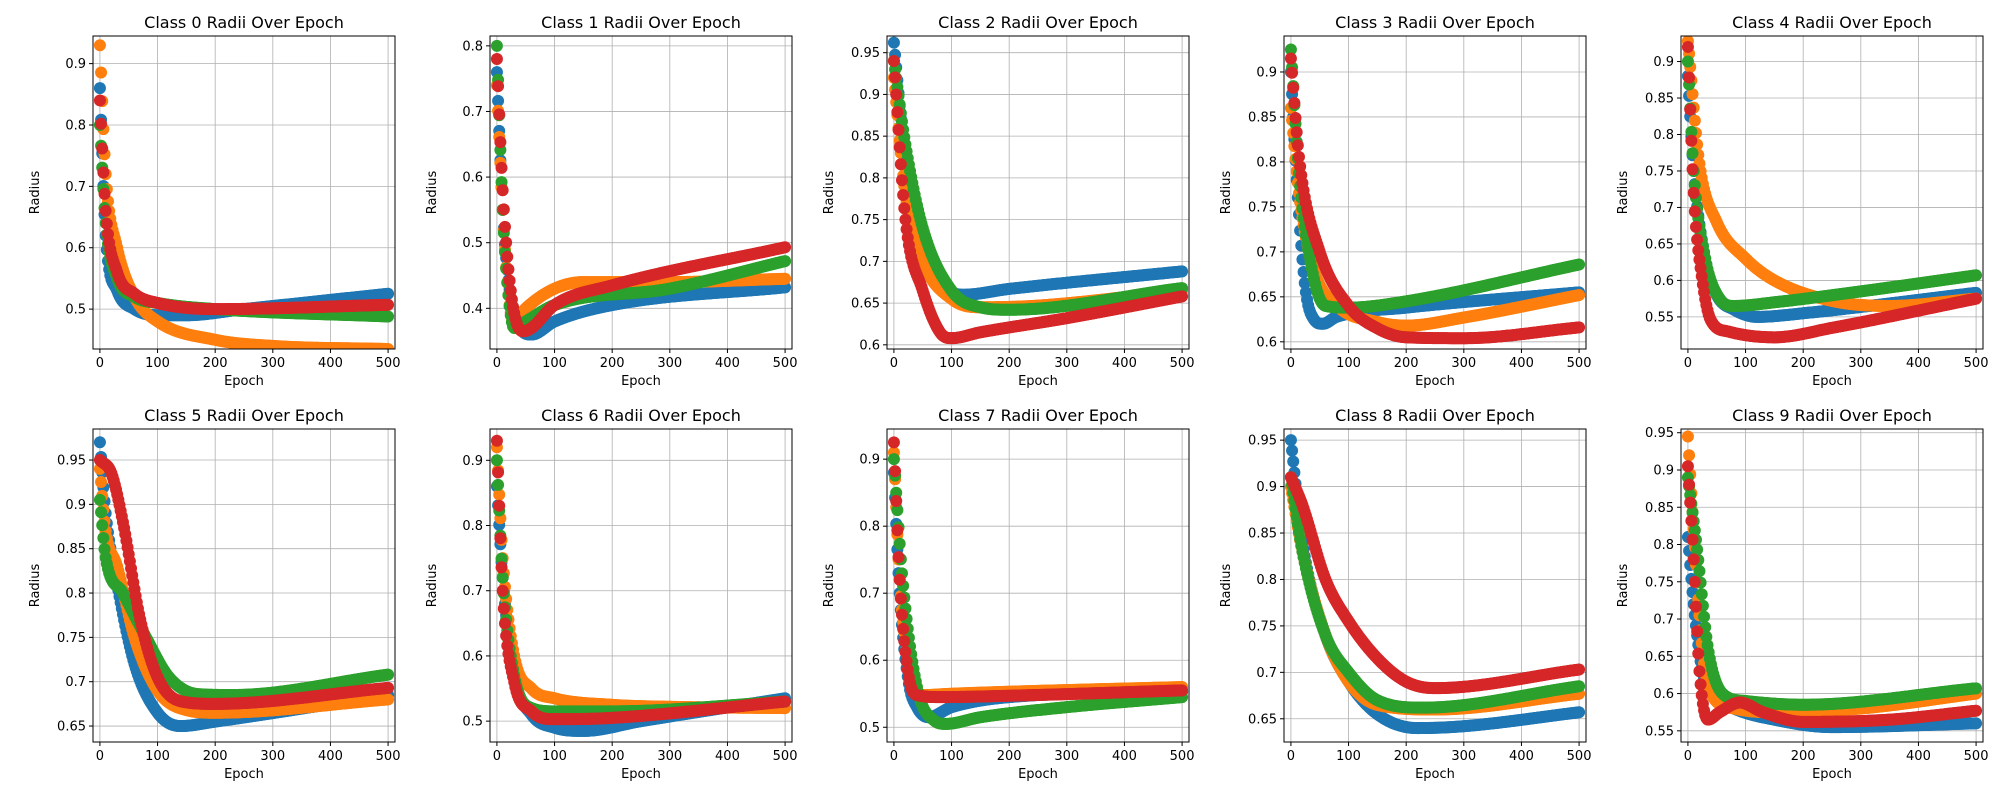  Describe the element at coordinates (1521, 363) in the screenshot. I see `x-tick-label: 400` at that location.